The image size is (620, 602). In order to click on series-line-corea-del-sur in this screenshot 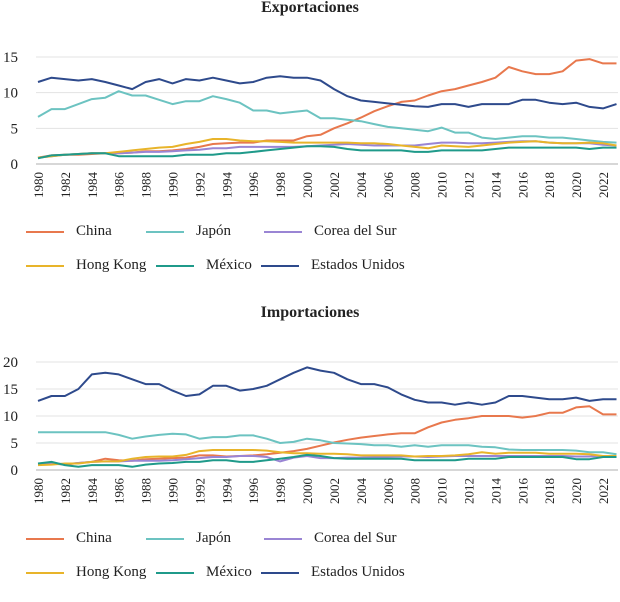, I will do `click(327, 149)`.